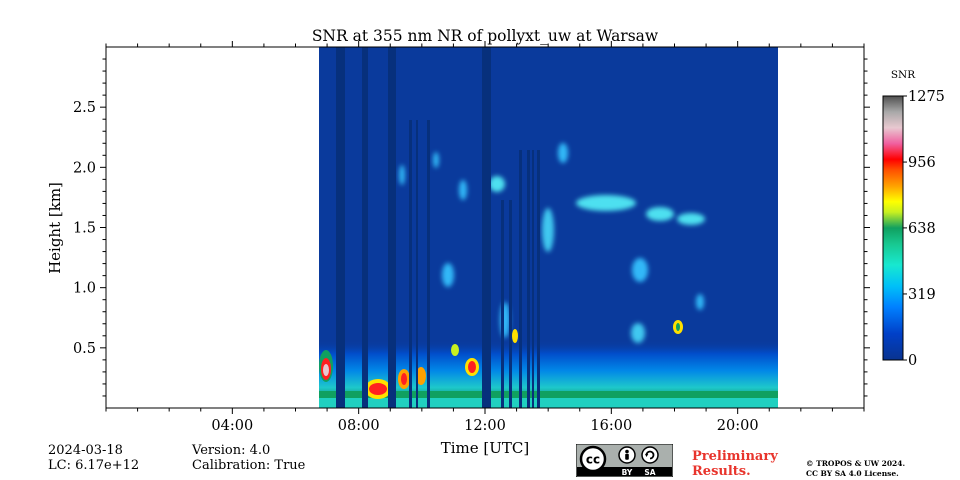 This screenshot has width=960, height=480. I want to click on x-tick-label: 12:00, so click(485, 426).